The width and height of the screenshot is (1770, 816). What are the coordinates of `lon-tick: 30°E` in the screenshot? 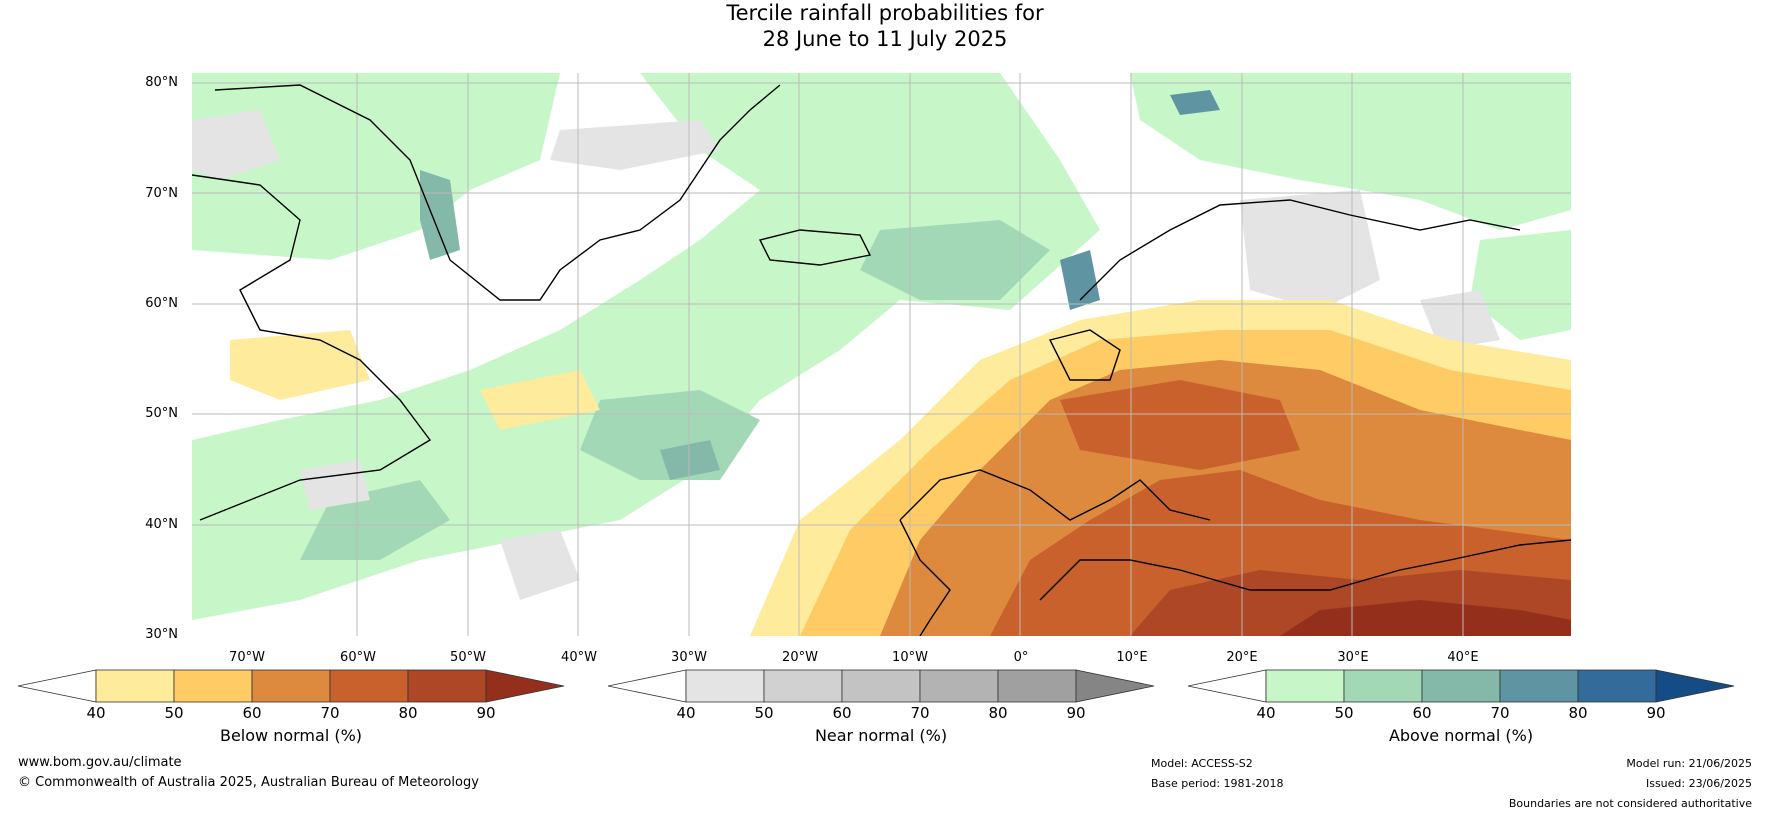 It's located at (1353, 657).